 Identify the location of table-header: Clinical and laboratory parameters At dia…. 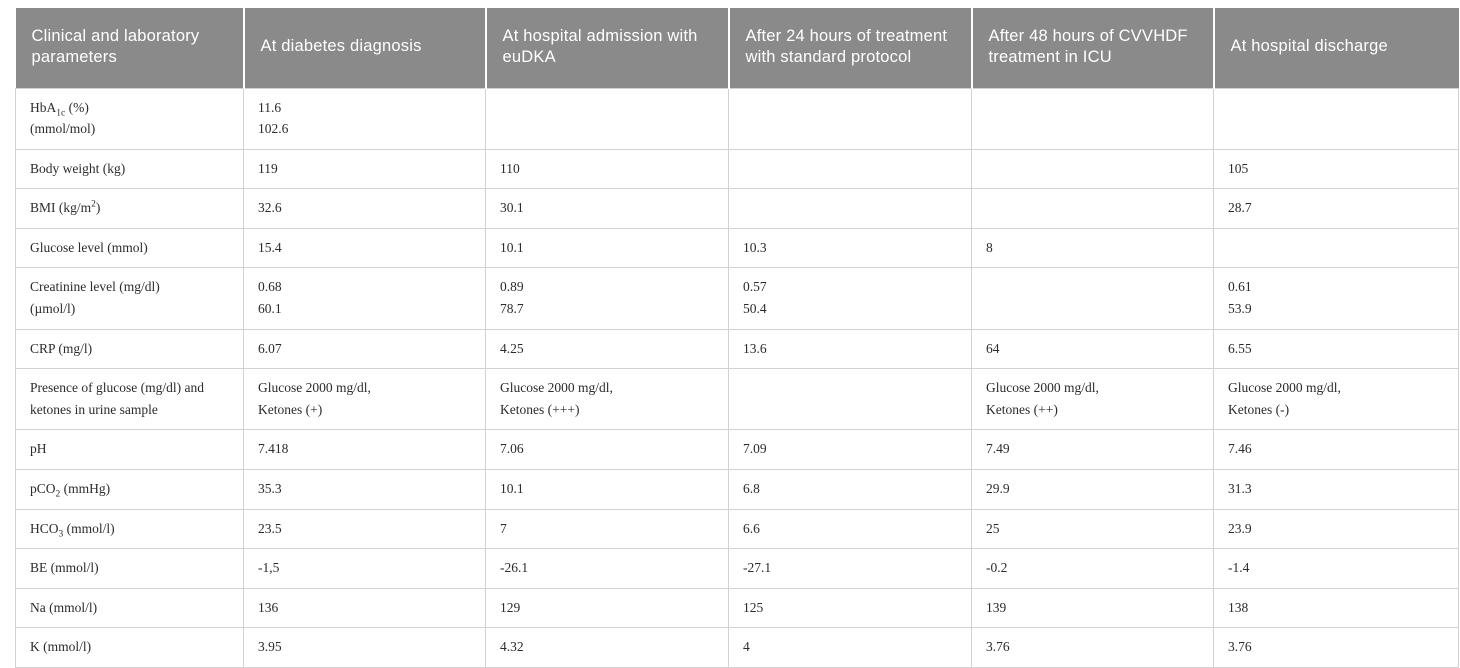
(737, 48).